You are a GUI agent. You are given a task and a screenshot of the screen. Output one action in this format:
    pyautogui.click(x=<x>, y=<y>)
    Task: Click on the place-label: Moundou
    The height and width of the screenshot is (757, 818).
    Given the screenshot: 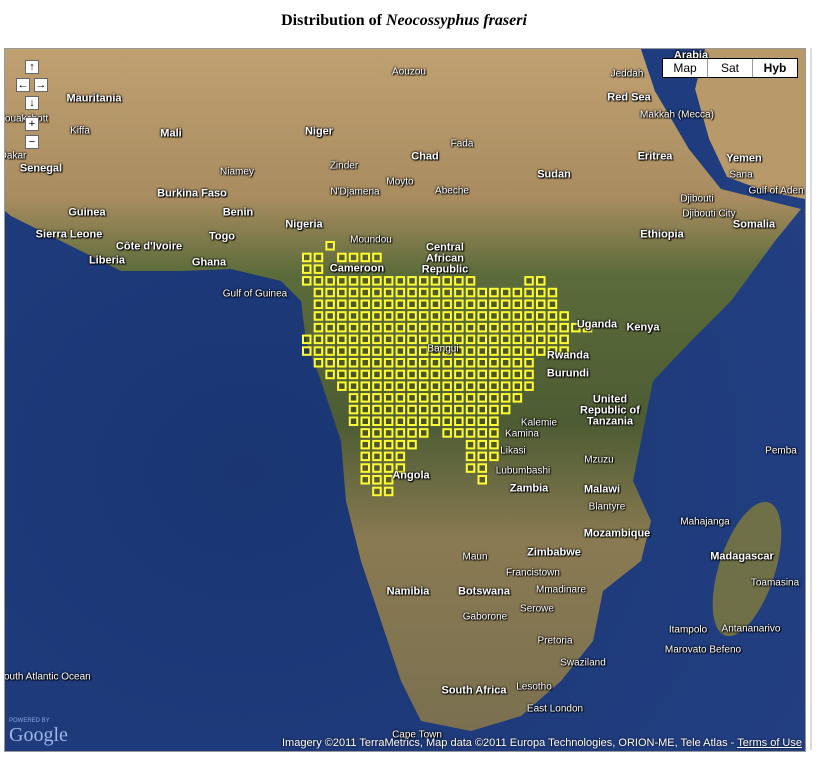 What is the action you would take?
    pyautogui.click(x=371, y=240)
    